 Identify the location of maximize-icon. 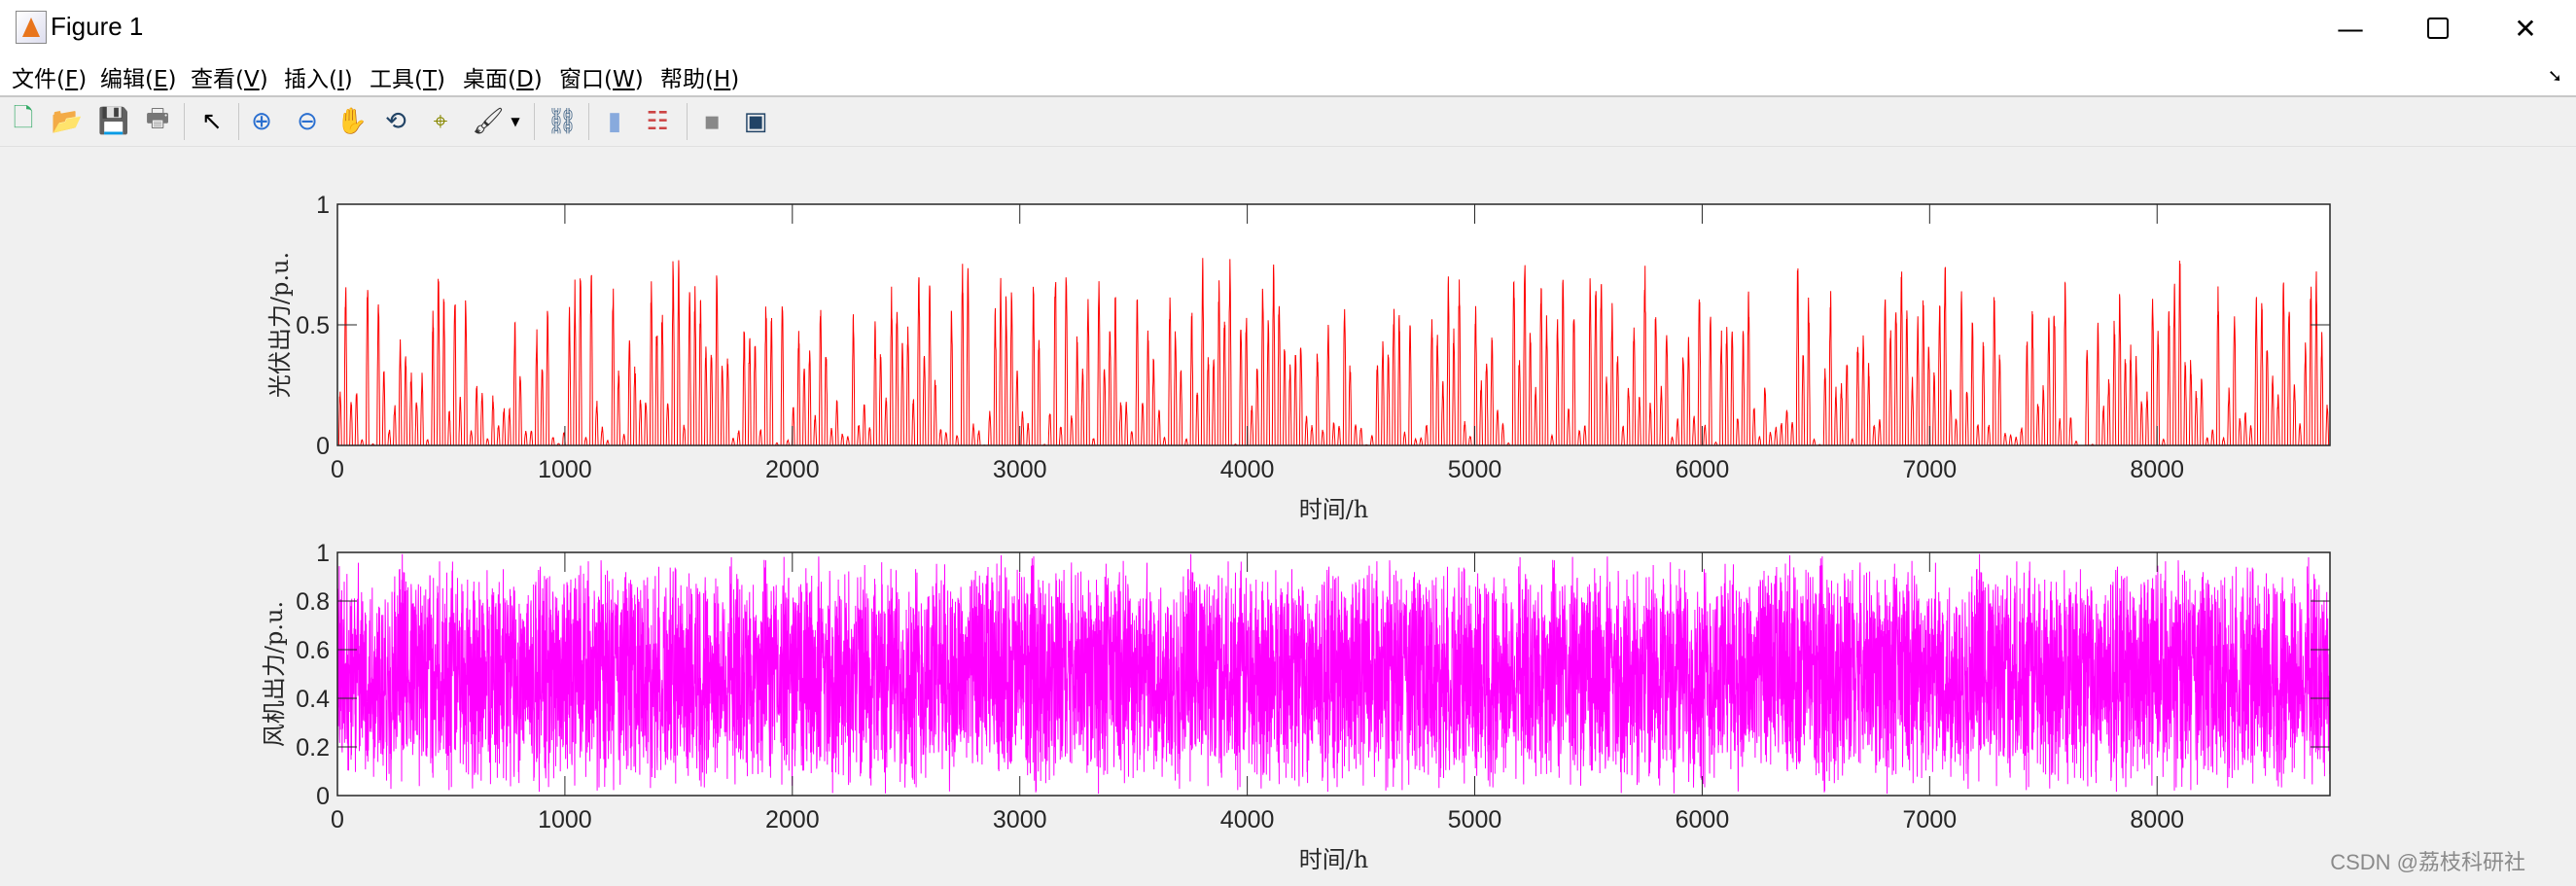
(2438, 28).